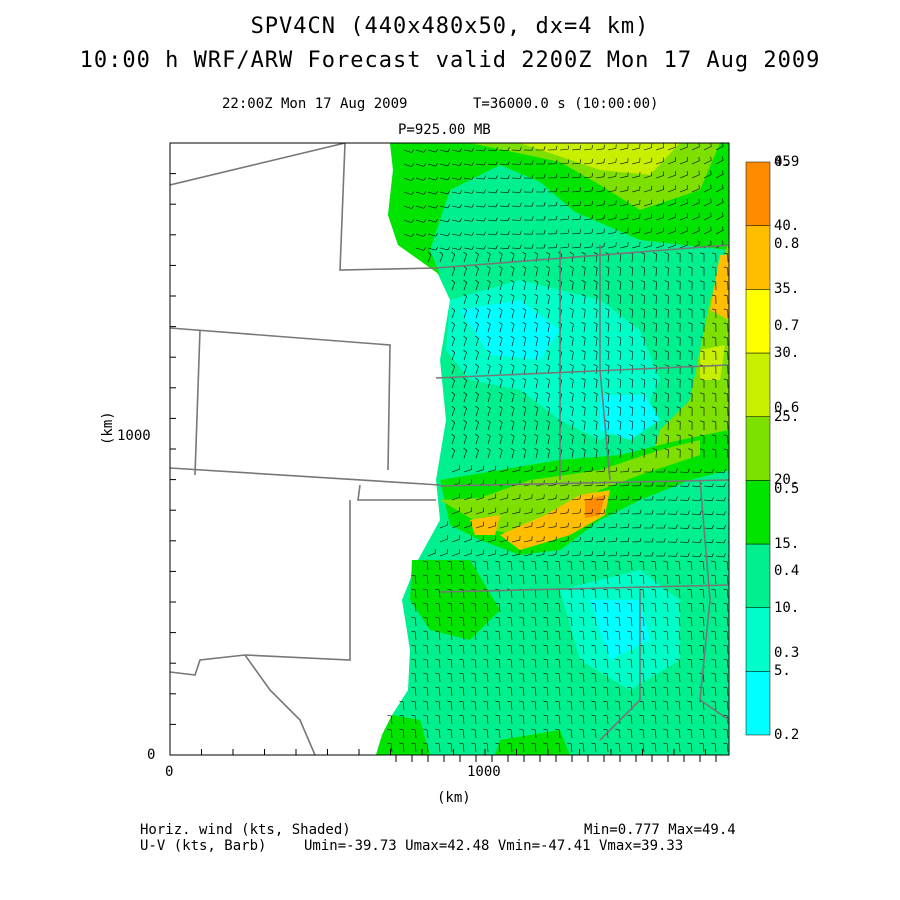 This screenshot has width=900, height=900. Describe the element at coordinates (108, 428) in the screenshot. I see `y-axis-label: (km)` at that location.